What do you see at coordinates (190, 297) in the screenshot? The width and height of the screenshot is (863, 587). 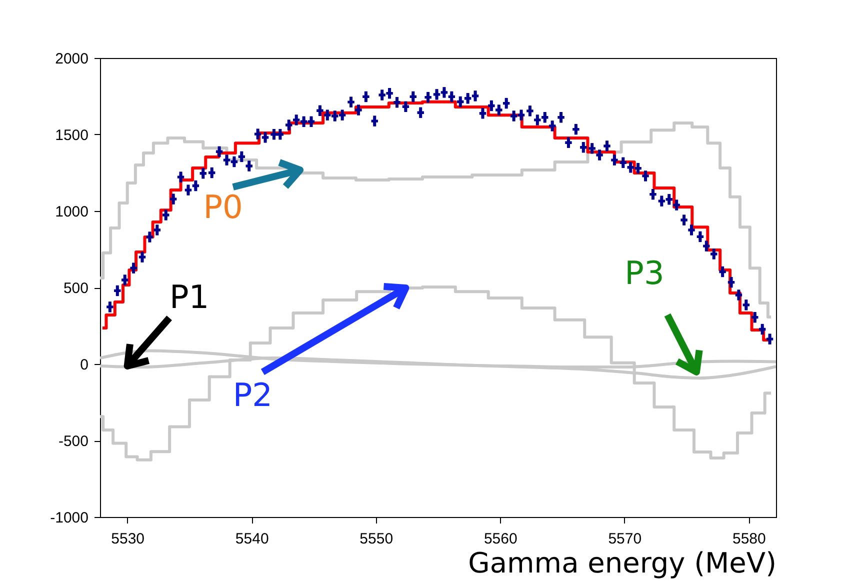 I see `annotation: P1` at bounding box center [190, 297].